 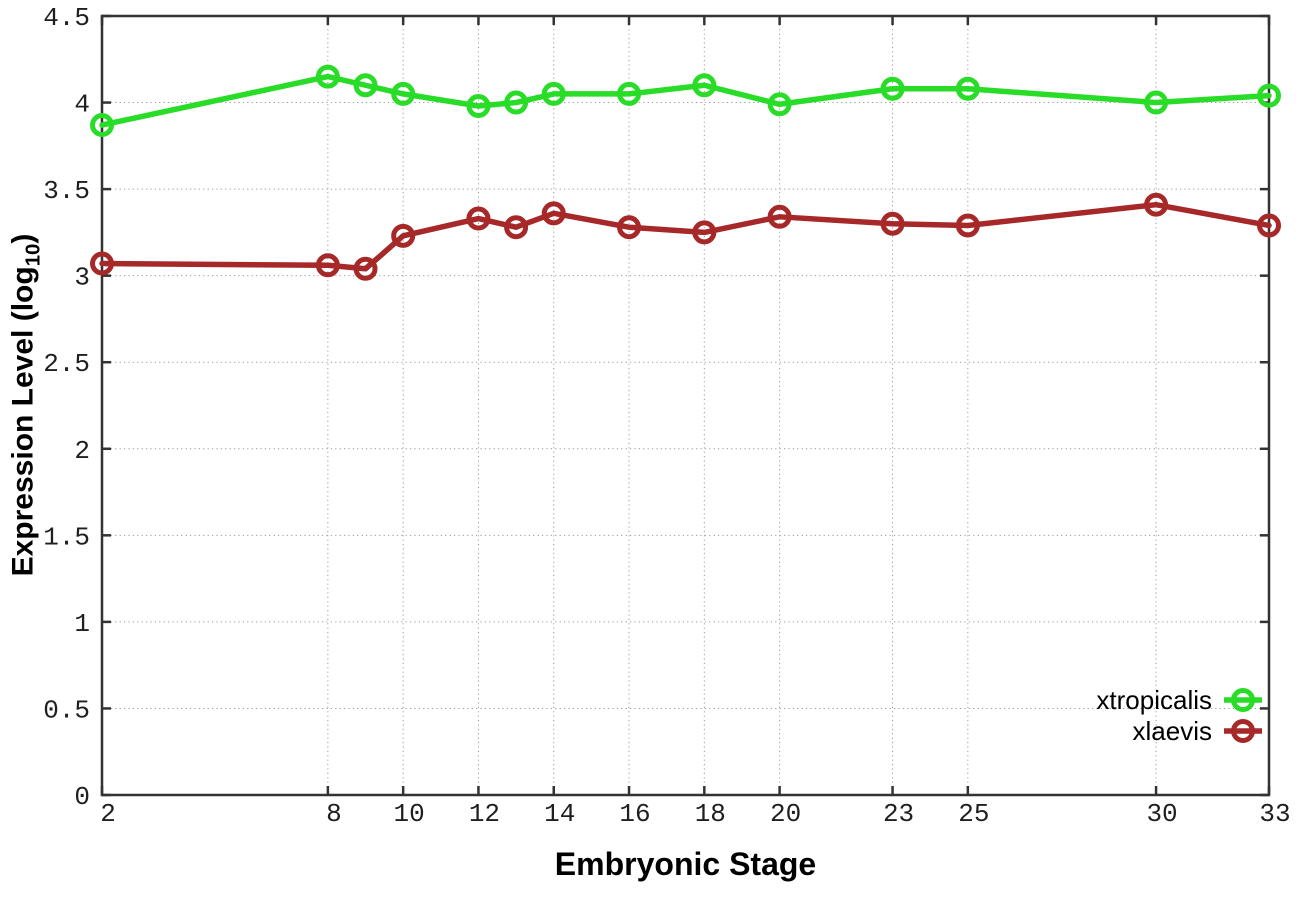 What do you see at coordinates (685, 236) in the screenshot?
I see `series-line-xlaevis` at bounding box center [685, 236].